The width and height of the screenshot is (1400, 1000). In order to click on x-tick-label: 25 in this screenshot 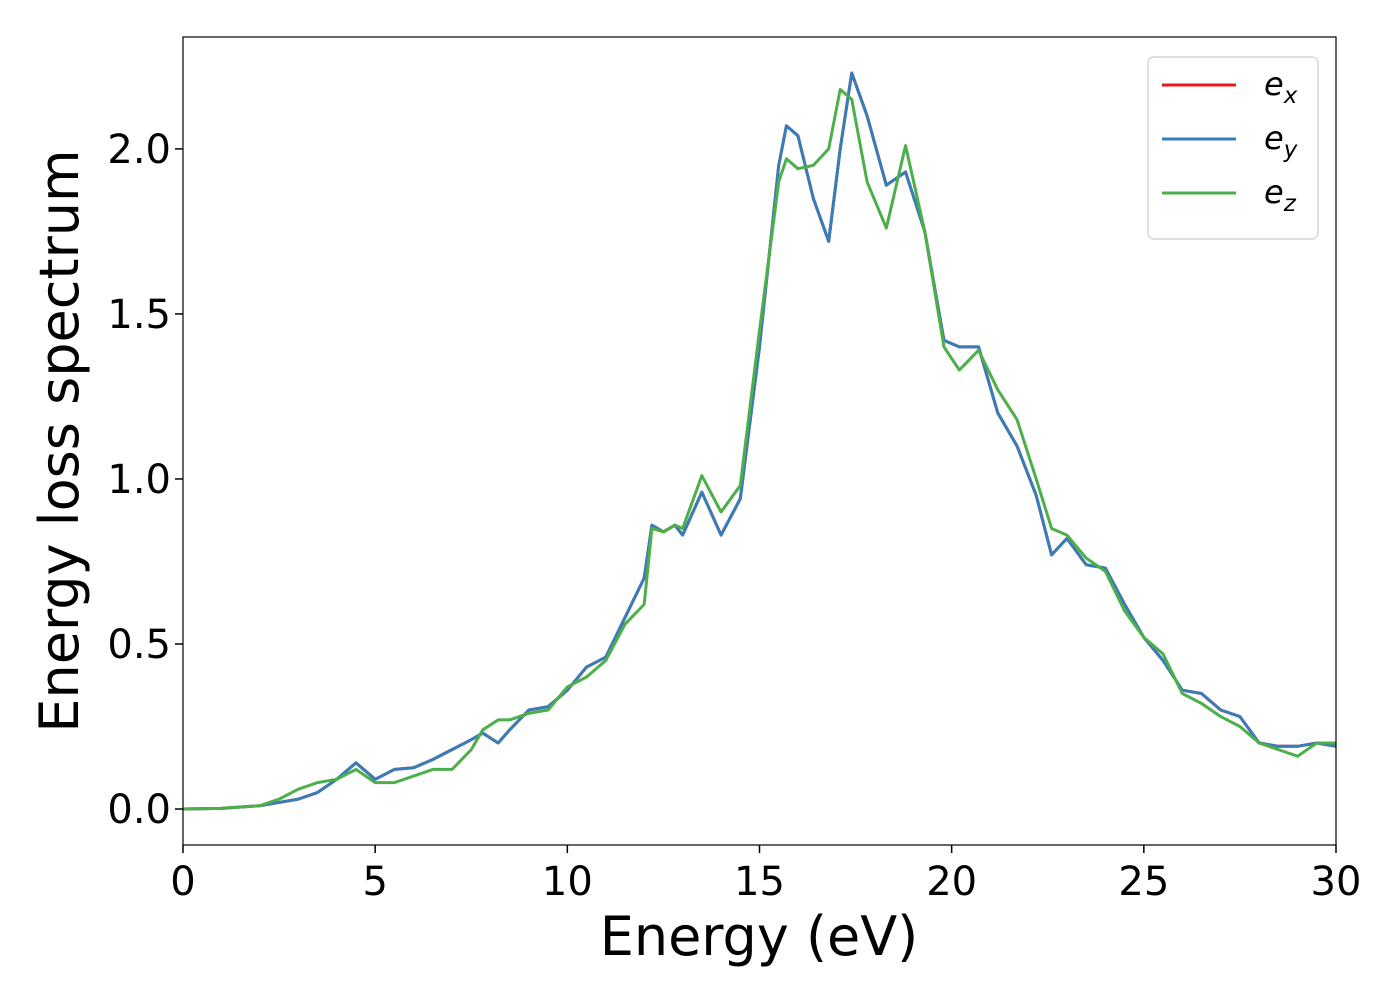, I will do `click(1143, 882)`.